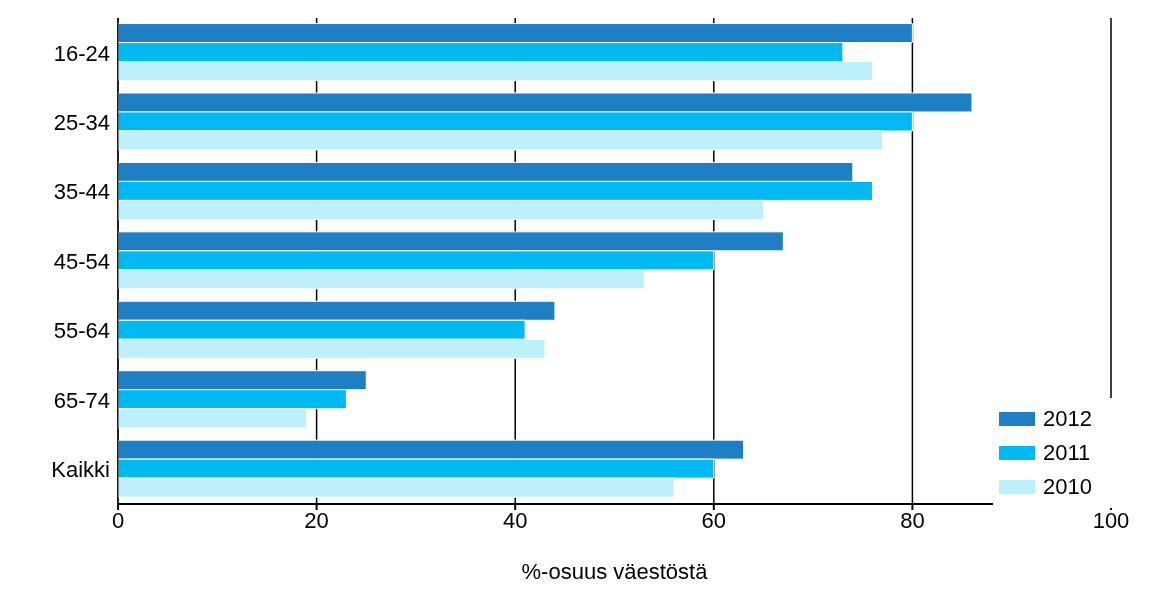  I want to click on y-tick-label: 45-54, so click(81, 261).